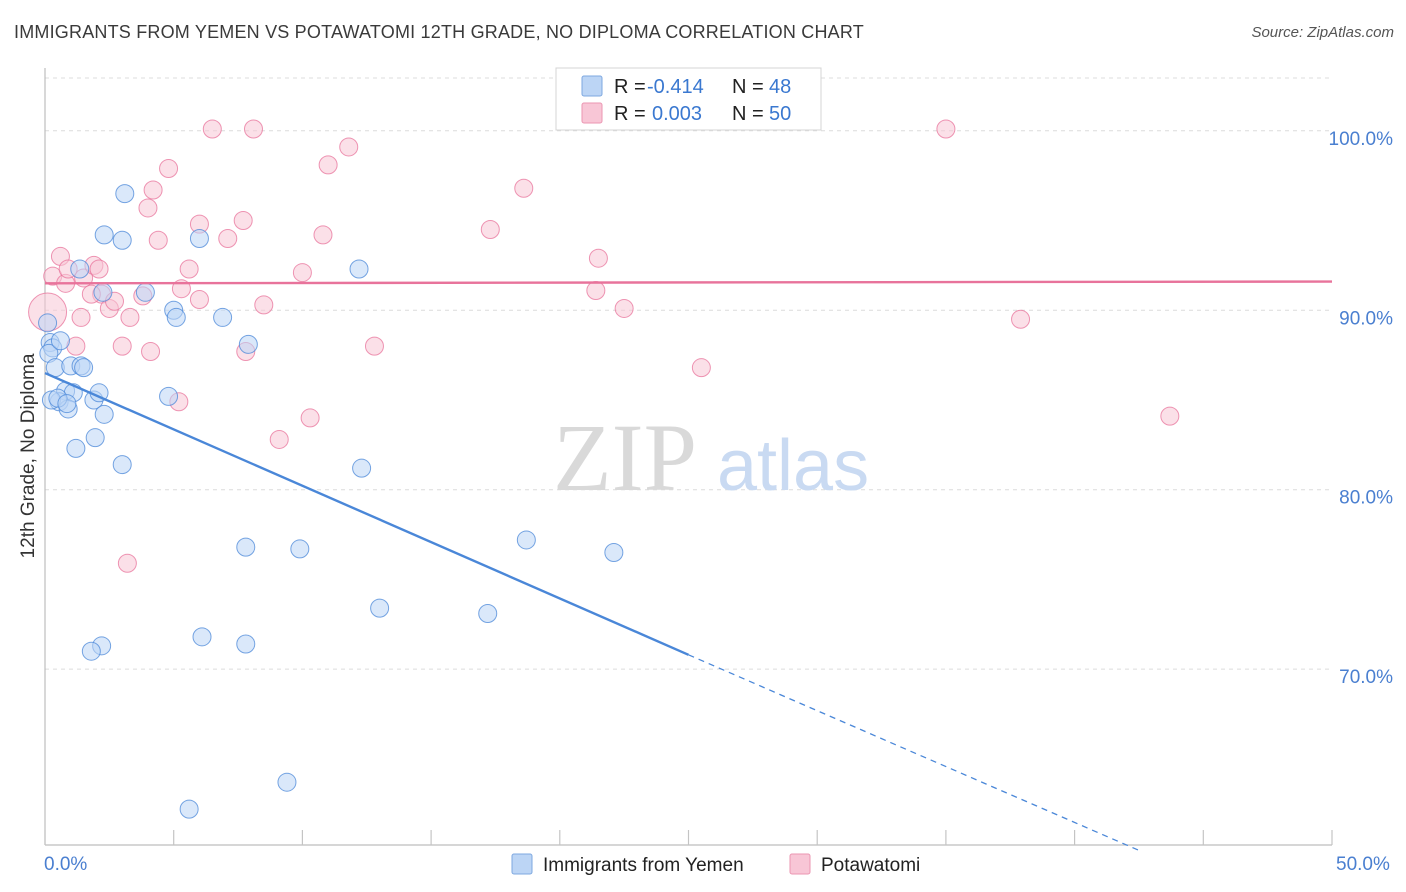 Image resolution: width=1406 pixels, height=892 pixels. Describe the element at coordinates (643, 865) in the screenshot. I see `legend-label-yemen: Immigrants from Yemen` at that location.